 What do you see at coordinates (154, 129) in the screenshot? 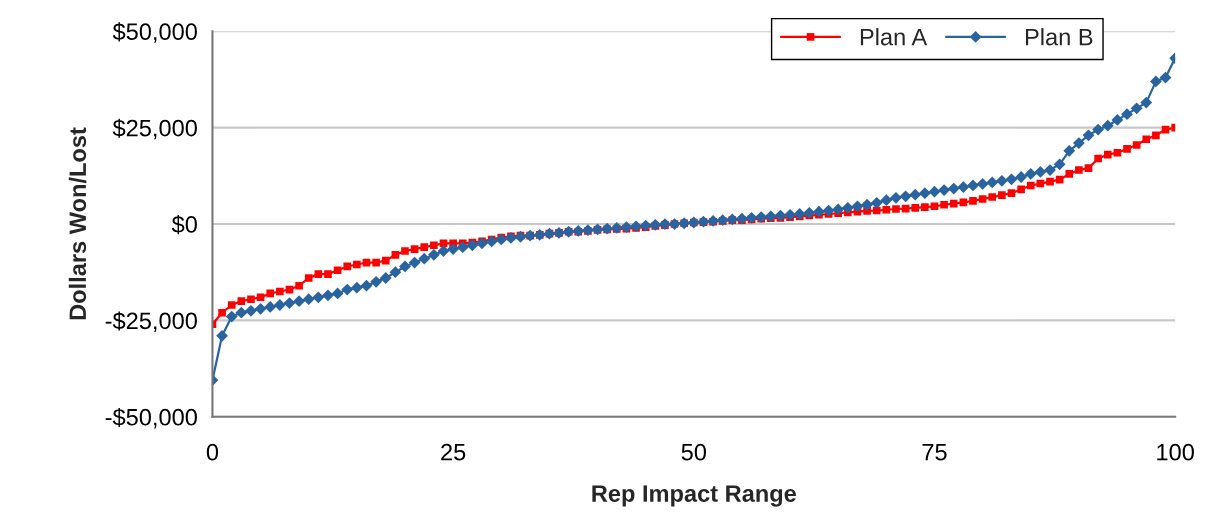
I see `y-tick-label: $25,000` at bounding box center [154, 129].